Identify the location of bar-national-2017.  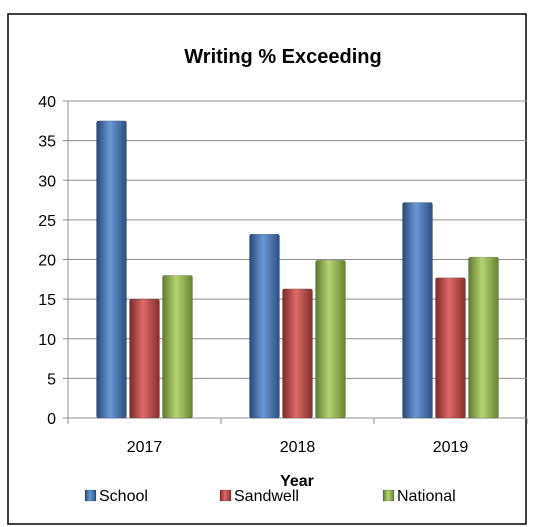
(177, 347).